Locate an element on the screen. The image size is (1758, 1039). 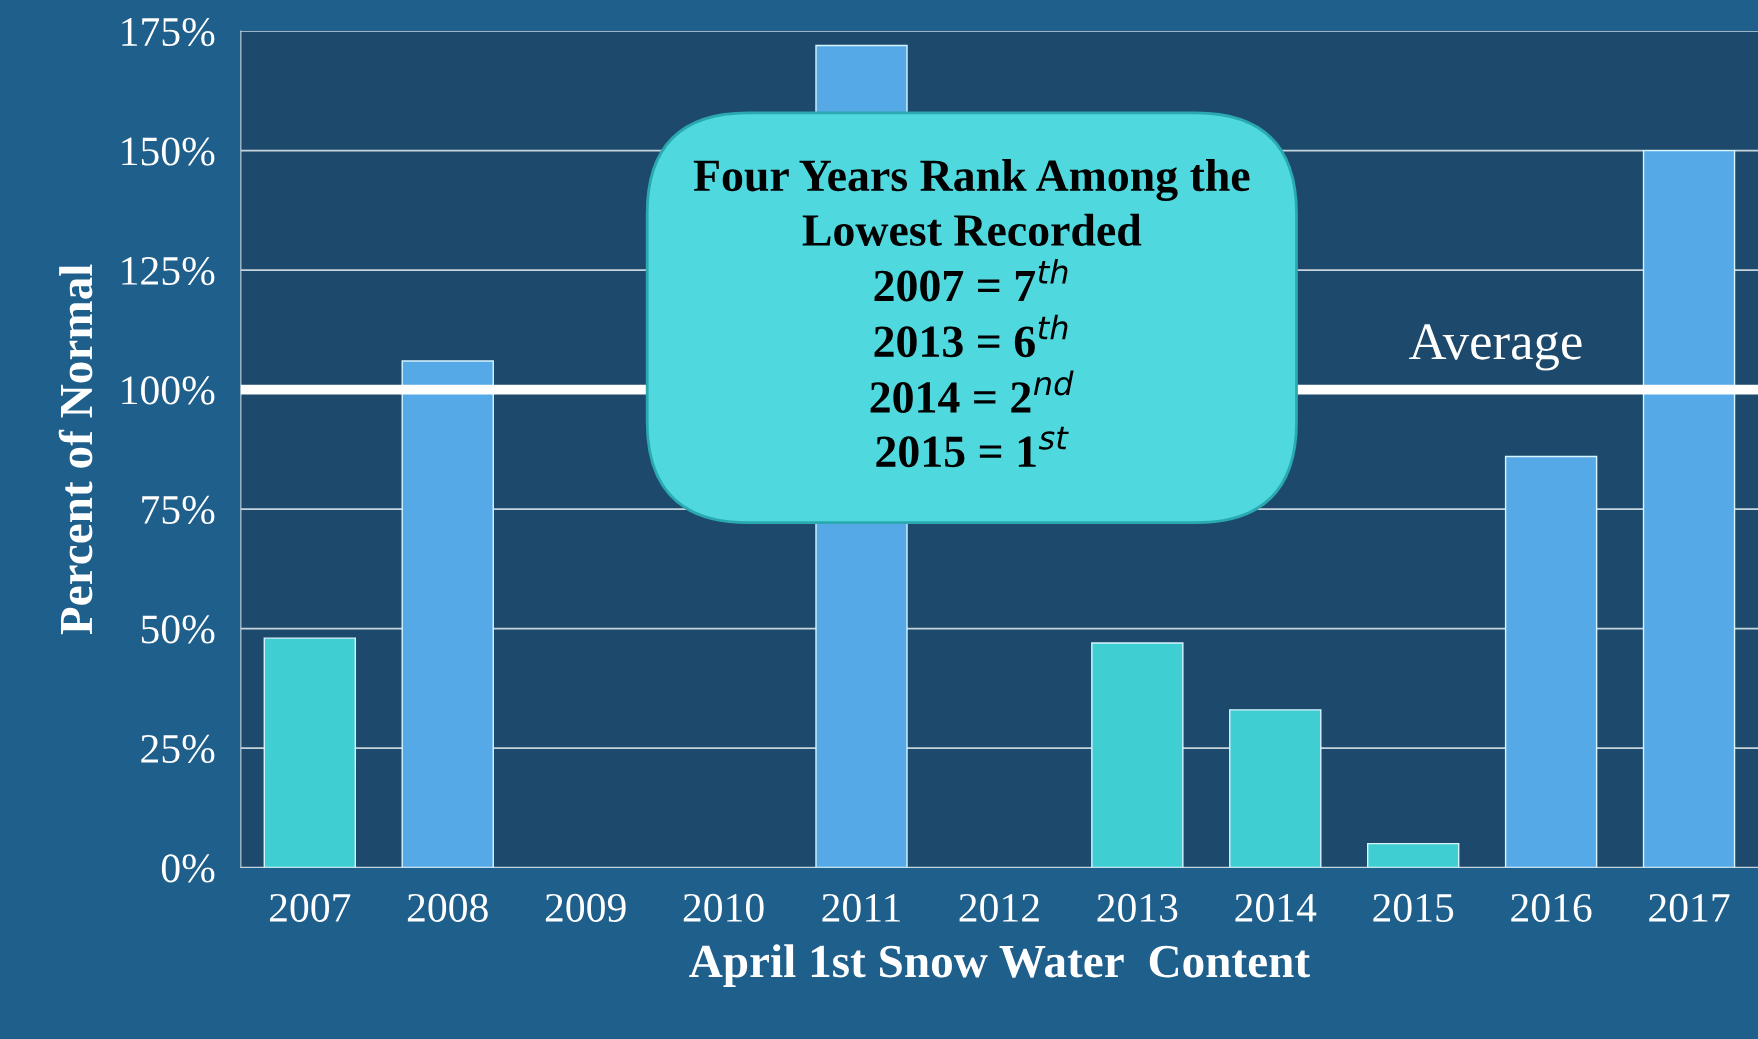
y-tick-label: 50% is located at coordinates (178, 629).